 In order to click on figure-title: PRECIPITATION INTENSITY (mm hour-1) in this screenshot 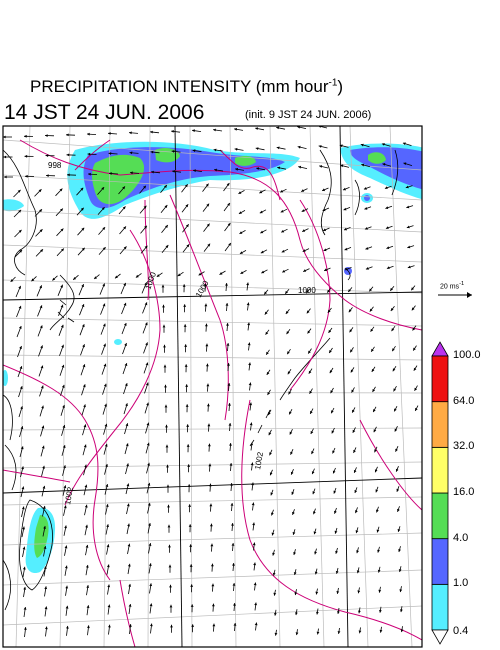, I will do `click(187, 86)`.